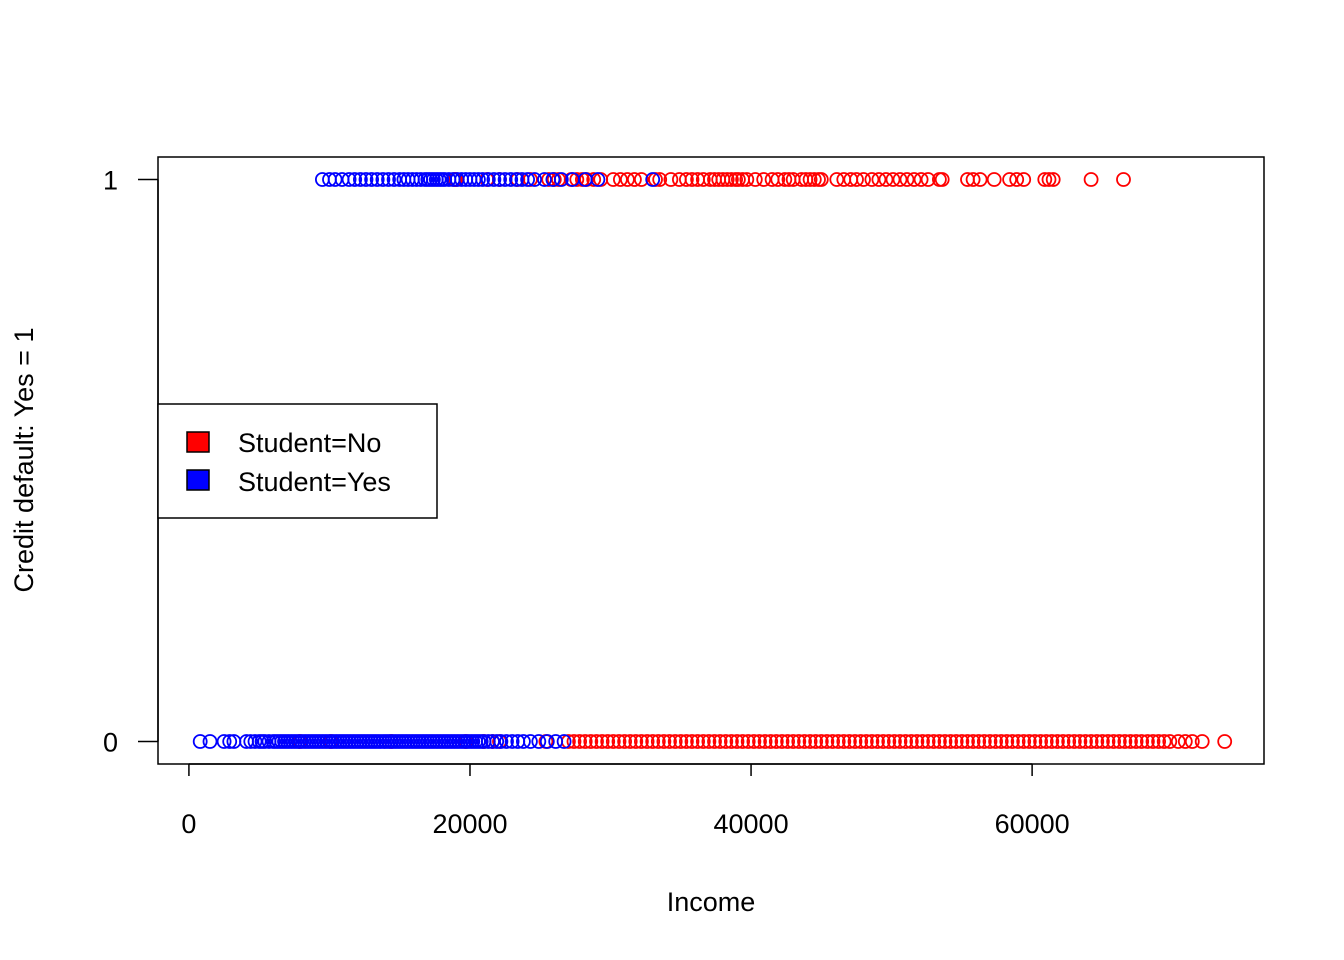 The image size is (1344, 960). I want to click on x-axis-title: Income, so click(711, 902).